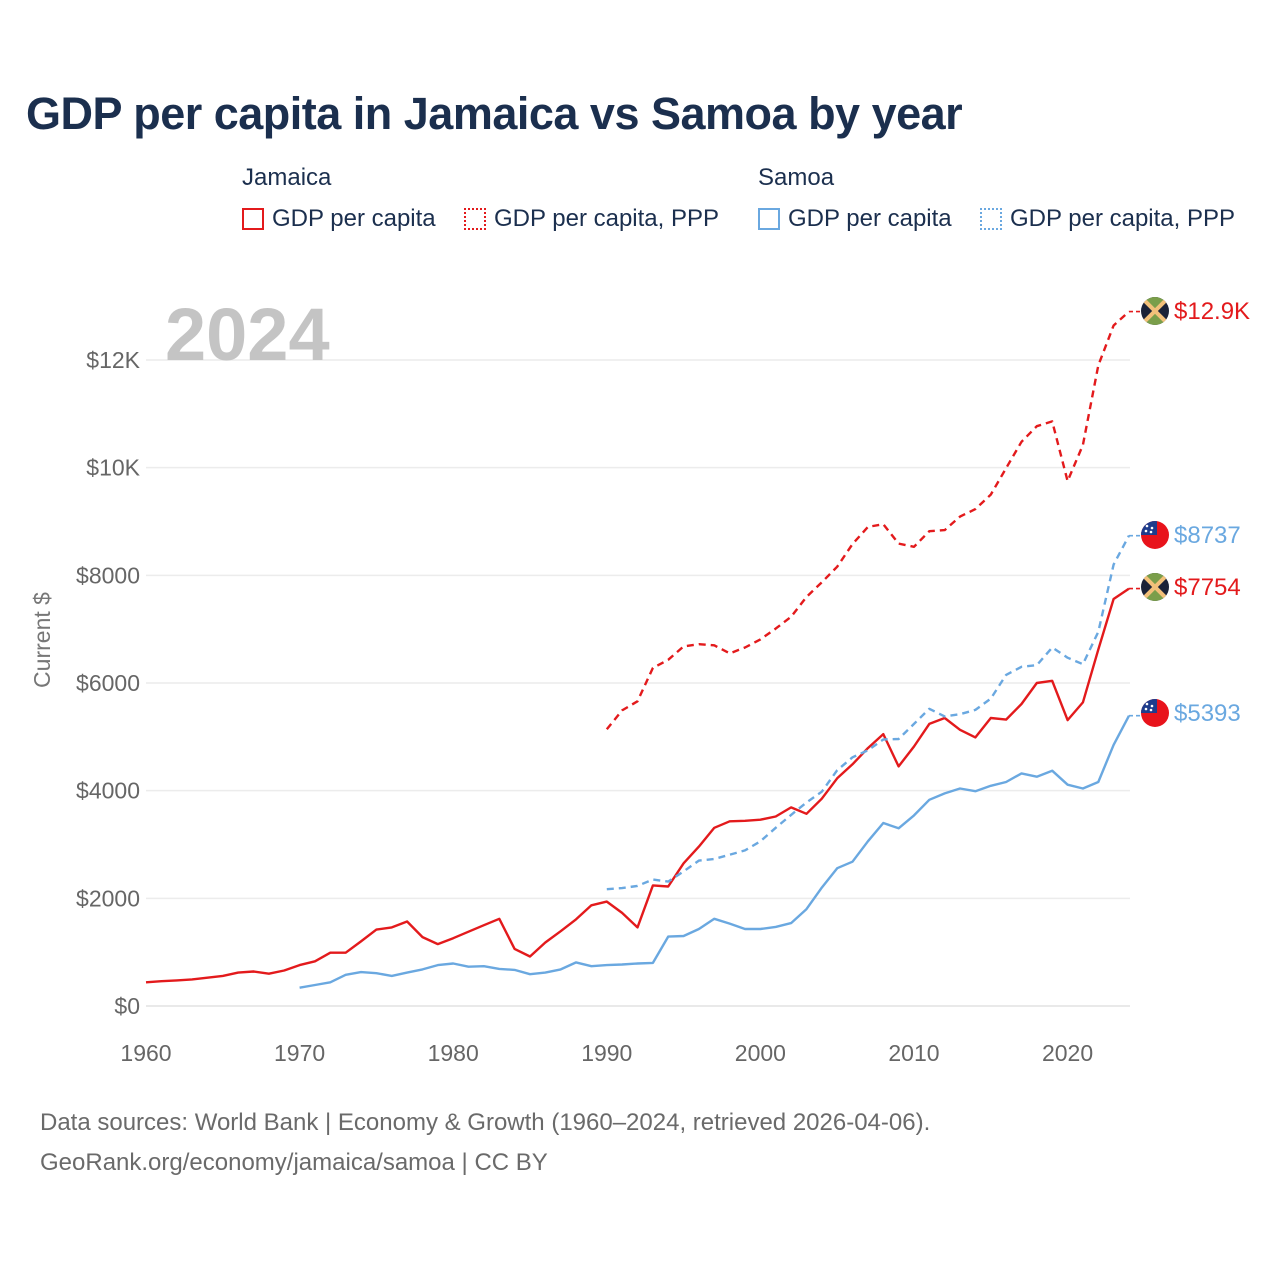 This screenshot has width=1280, height=1280. Describe the element at coordinates (796, 177) in the screenshot. I see `legend-group-samoa: Samoa` at that location.